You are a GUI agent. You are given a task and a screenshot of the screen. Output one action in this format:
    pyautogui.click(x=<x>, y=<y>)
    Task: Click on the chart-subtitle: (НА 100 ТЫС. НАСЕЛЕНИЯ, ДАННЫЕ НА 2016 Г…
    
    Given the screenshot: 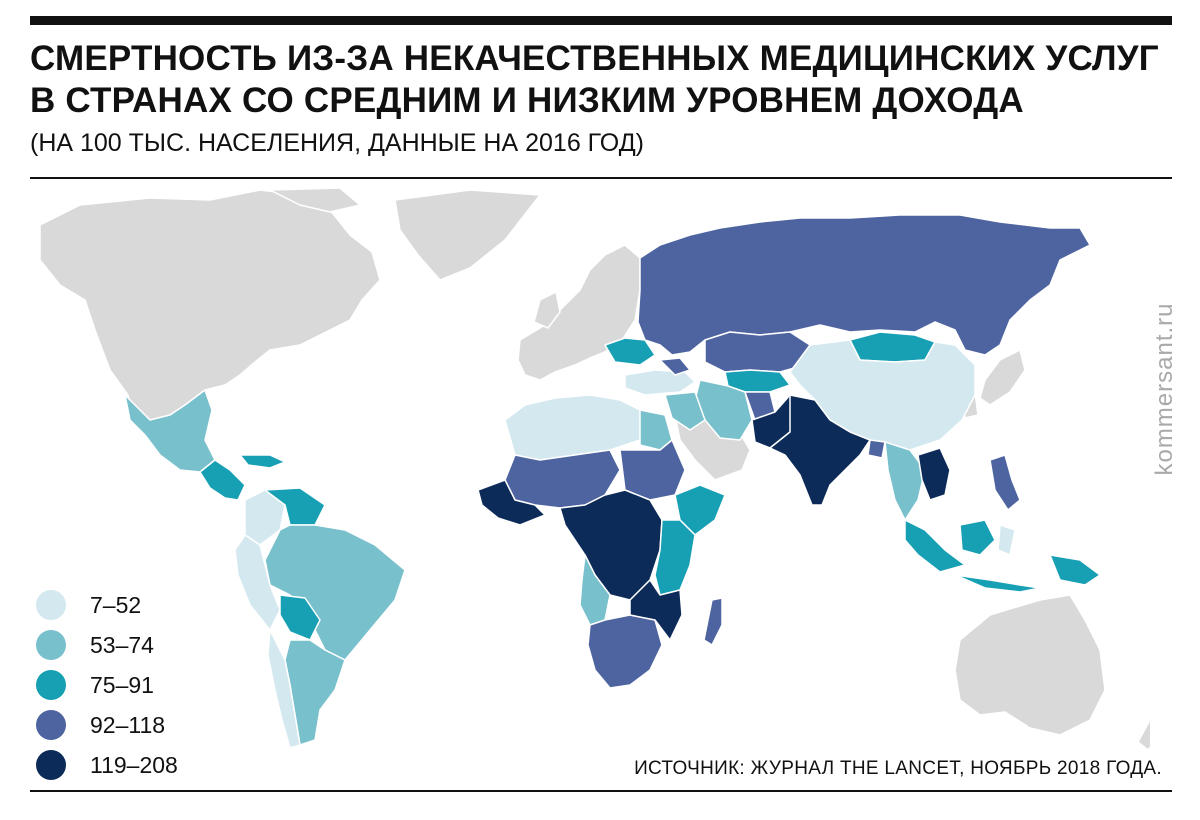 What is the action you would take?
    pyautogui.click(x=337, y=143)
    